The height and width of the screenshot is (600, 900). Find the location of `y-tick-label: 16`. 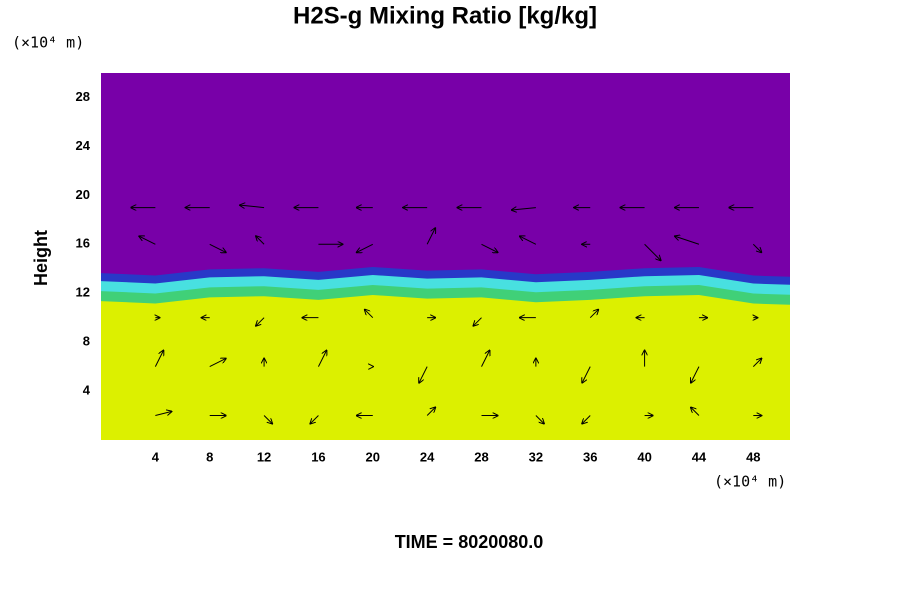

y-tick-label: 16 is located at coordinates (83, 243).